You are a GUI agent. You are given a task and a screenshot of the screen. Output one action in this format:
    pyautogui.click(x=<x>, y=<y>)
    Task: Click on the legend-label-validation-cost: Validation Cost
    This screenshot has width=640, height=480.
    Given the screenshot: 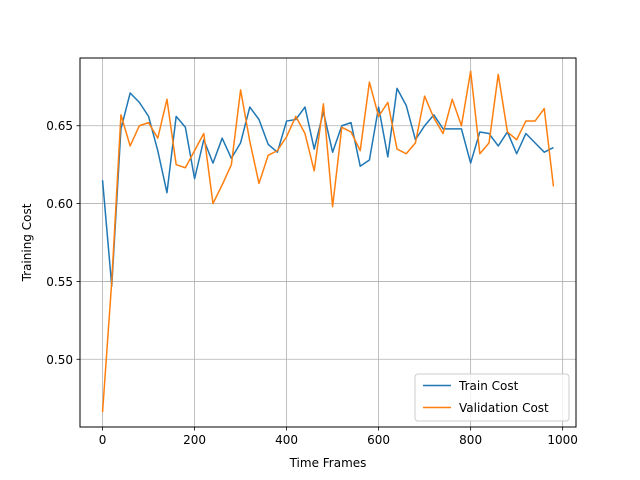 What is the action you would take?
    pyautogui.click(x=504, y=408)
    